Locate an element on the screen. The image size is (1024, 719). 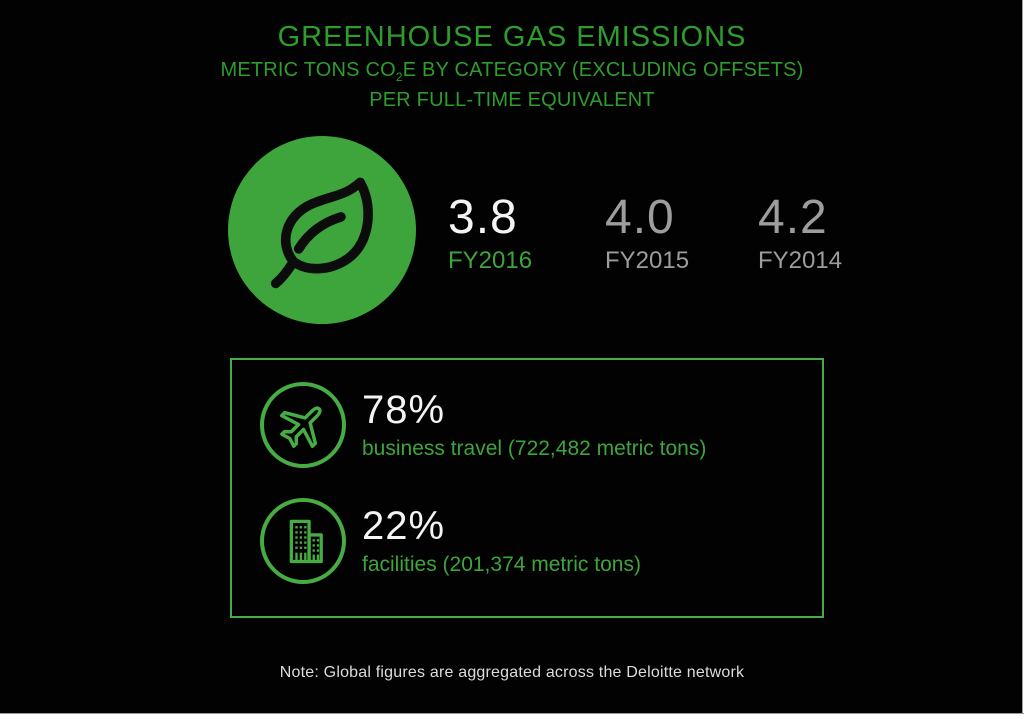
metric-fy2015: 4.0 FY2015 is located at coordinates (647, 234).